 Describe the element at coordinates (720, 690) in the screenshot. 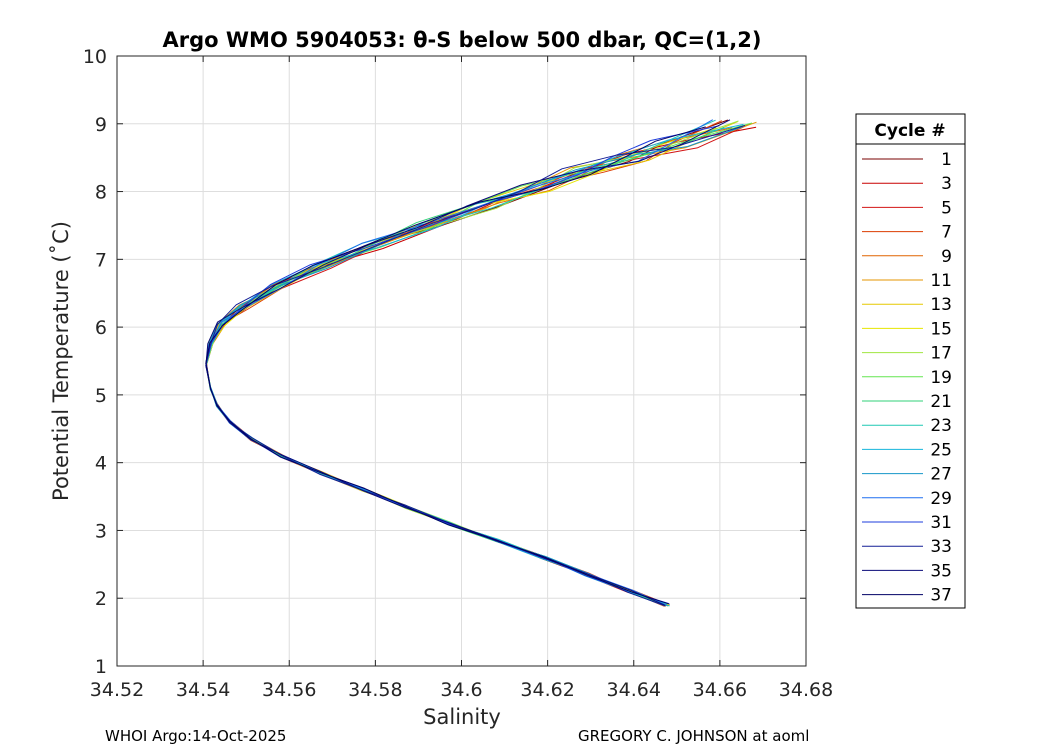

I see `x-tick-label: 34.66` at that location.